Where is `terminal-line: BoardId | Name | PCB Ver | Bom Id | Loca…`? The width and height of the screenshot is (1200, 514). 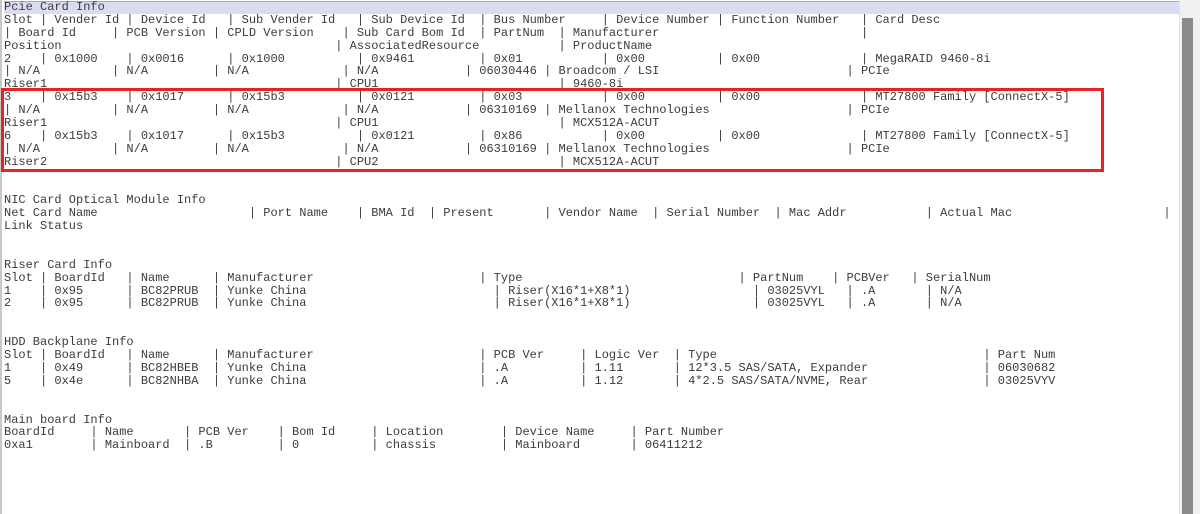
terminal-line: BoardId | Name | PCB Ver | Bom Id | Loca… is located at coordinates (364, 432).